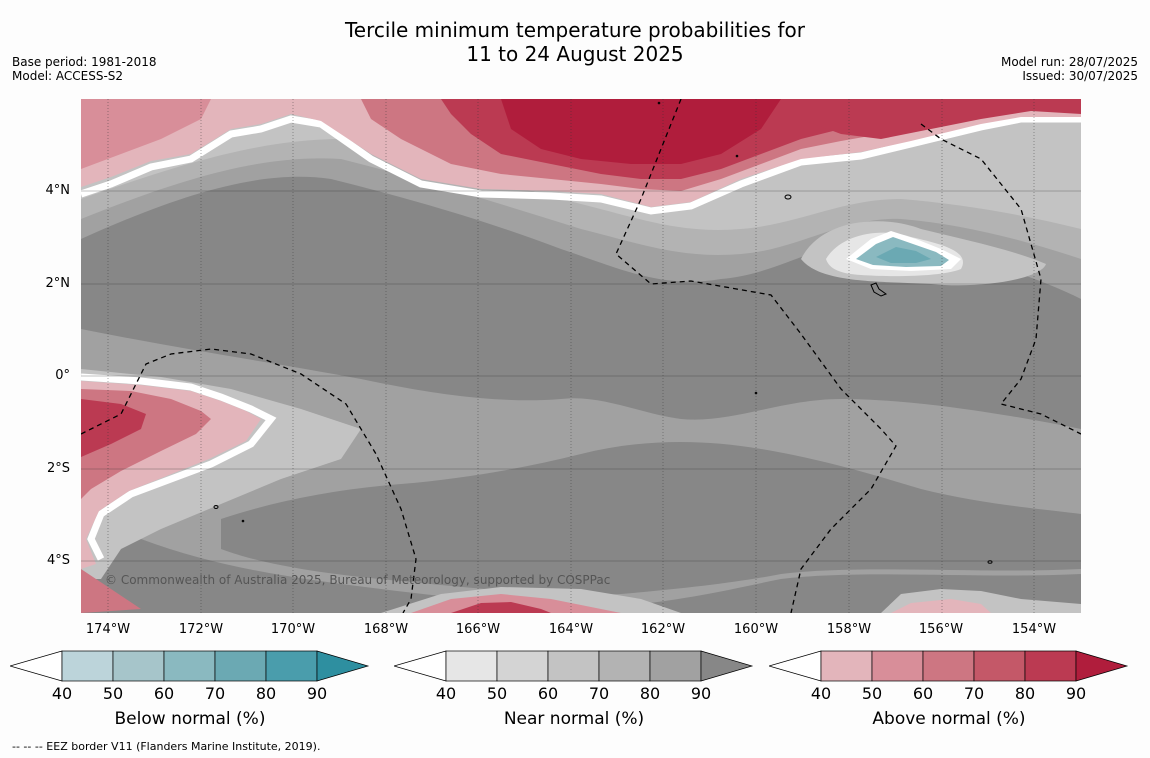 The height and width of the screenshot is (758, 1150). I want to click on title-line-2: 11 to 24 August 2025, so click(575, 54).